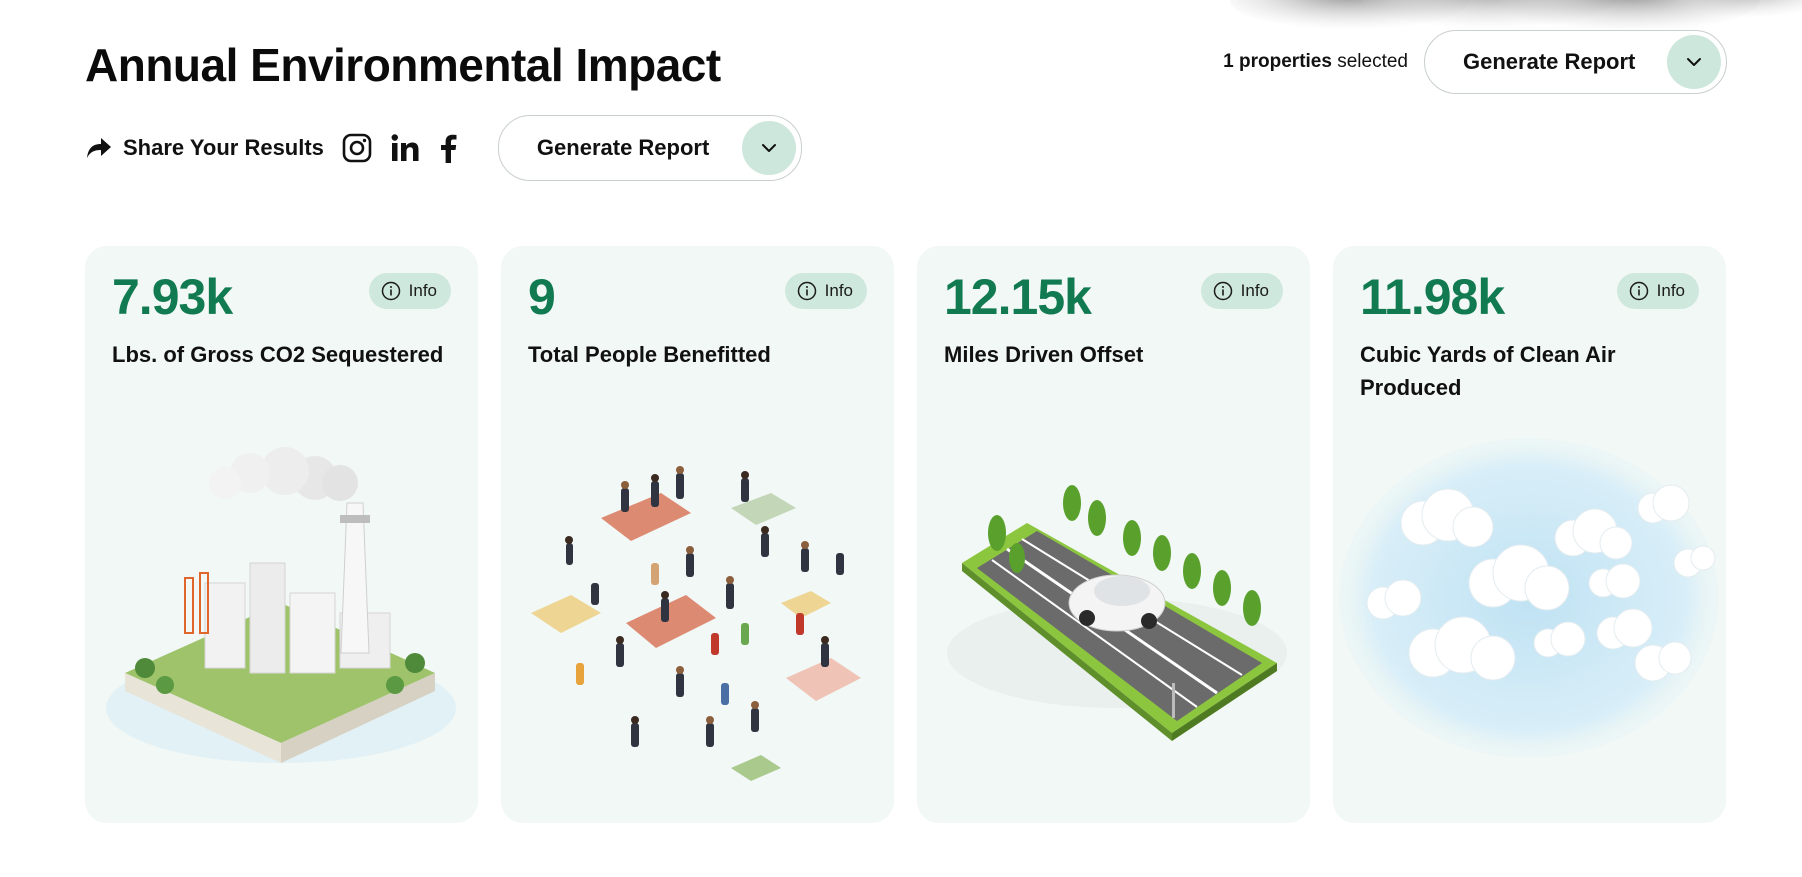 This screenshot has width=1802, height=877. What do you see at coordinates (448, 148) in the screenshot?
I see `facebook-icon` at bounding box center [448, 148].